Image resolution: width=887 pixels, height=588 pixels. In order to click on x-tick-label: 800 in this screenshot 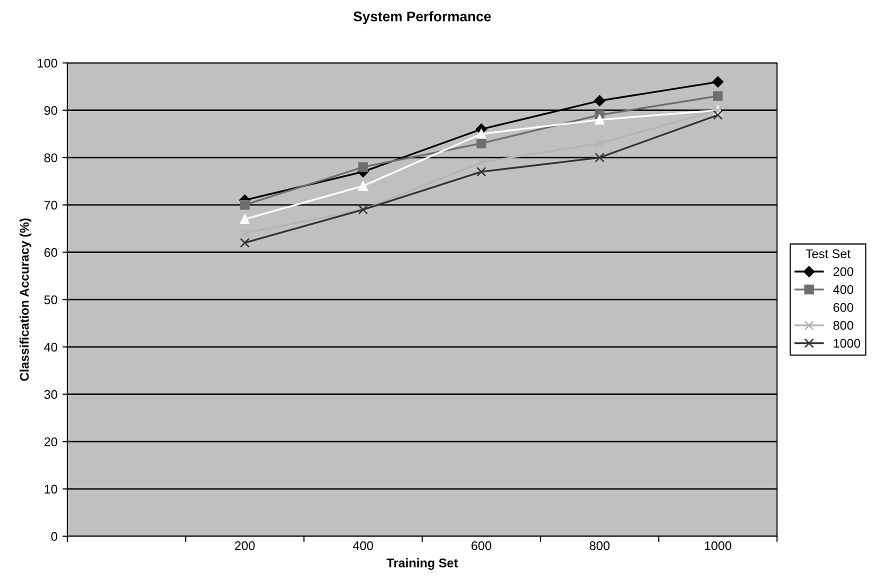, I will do `click(600, 545)`.